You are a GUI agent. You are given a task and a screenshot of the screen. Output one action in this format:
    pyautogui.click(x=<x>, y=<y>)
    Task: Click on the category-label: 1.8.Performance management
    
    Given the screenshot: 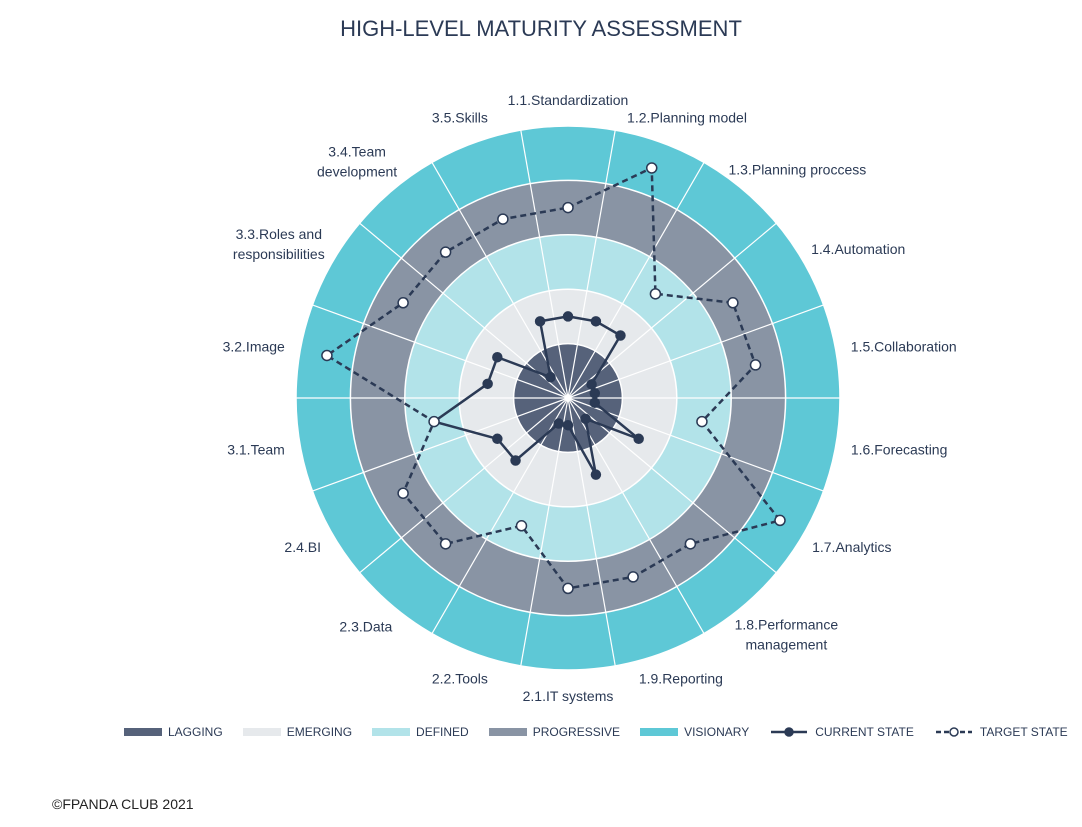 What is the action you would take?
    pyautogui.click(x=786, y=633)
    